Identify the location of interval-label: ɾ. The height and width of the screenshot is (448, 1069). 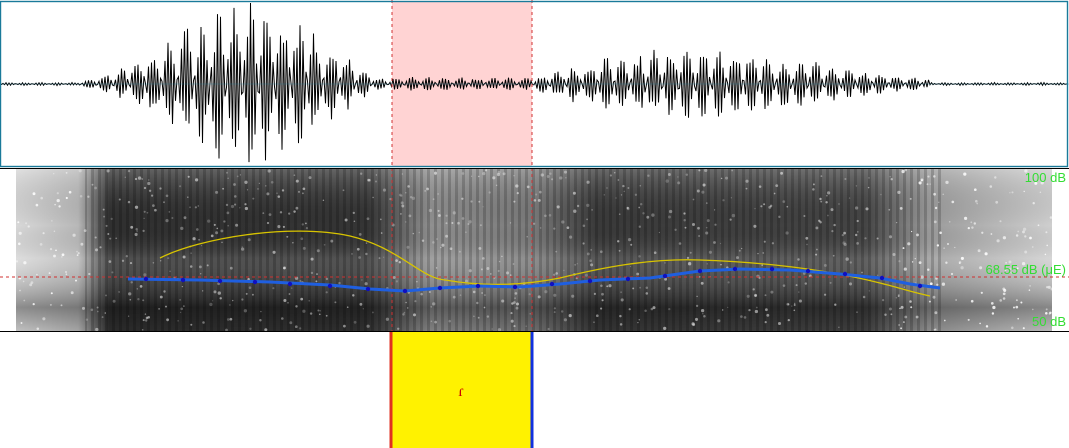
(460, 391).